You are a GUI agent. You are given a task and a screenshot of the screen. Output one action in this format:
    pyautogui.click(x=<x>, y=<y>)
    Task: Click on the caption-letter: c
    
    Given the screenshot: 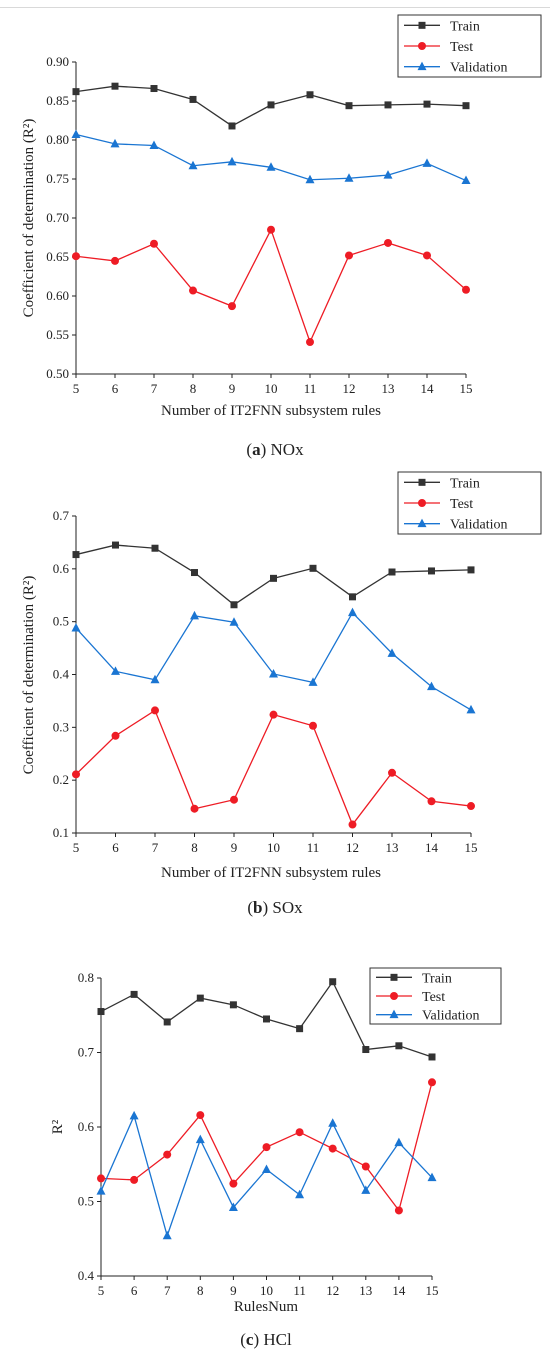 What is the action you would take?
    pyautogui.click(x=250, y=1339)
    